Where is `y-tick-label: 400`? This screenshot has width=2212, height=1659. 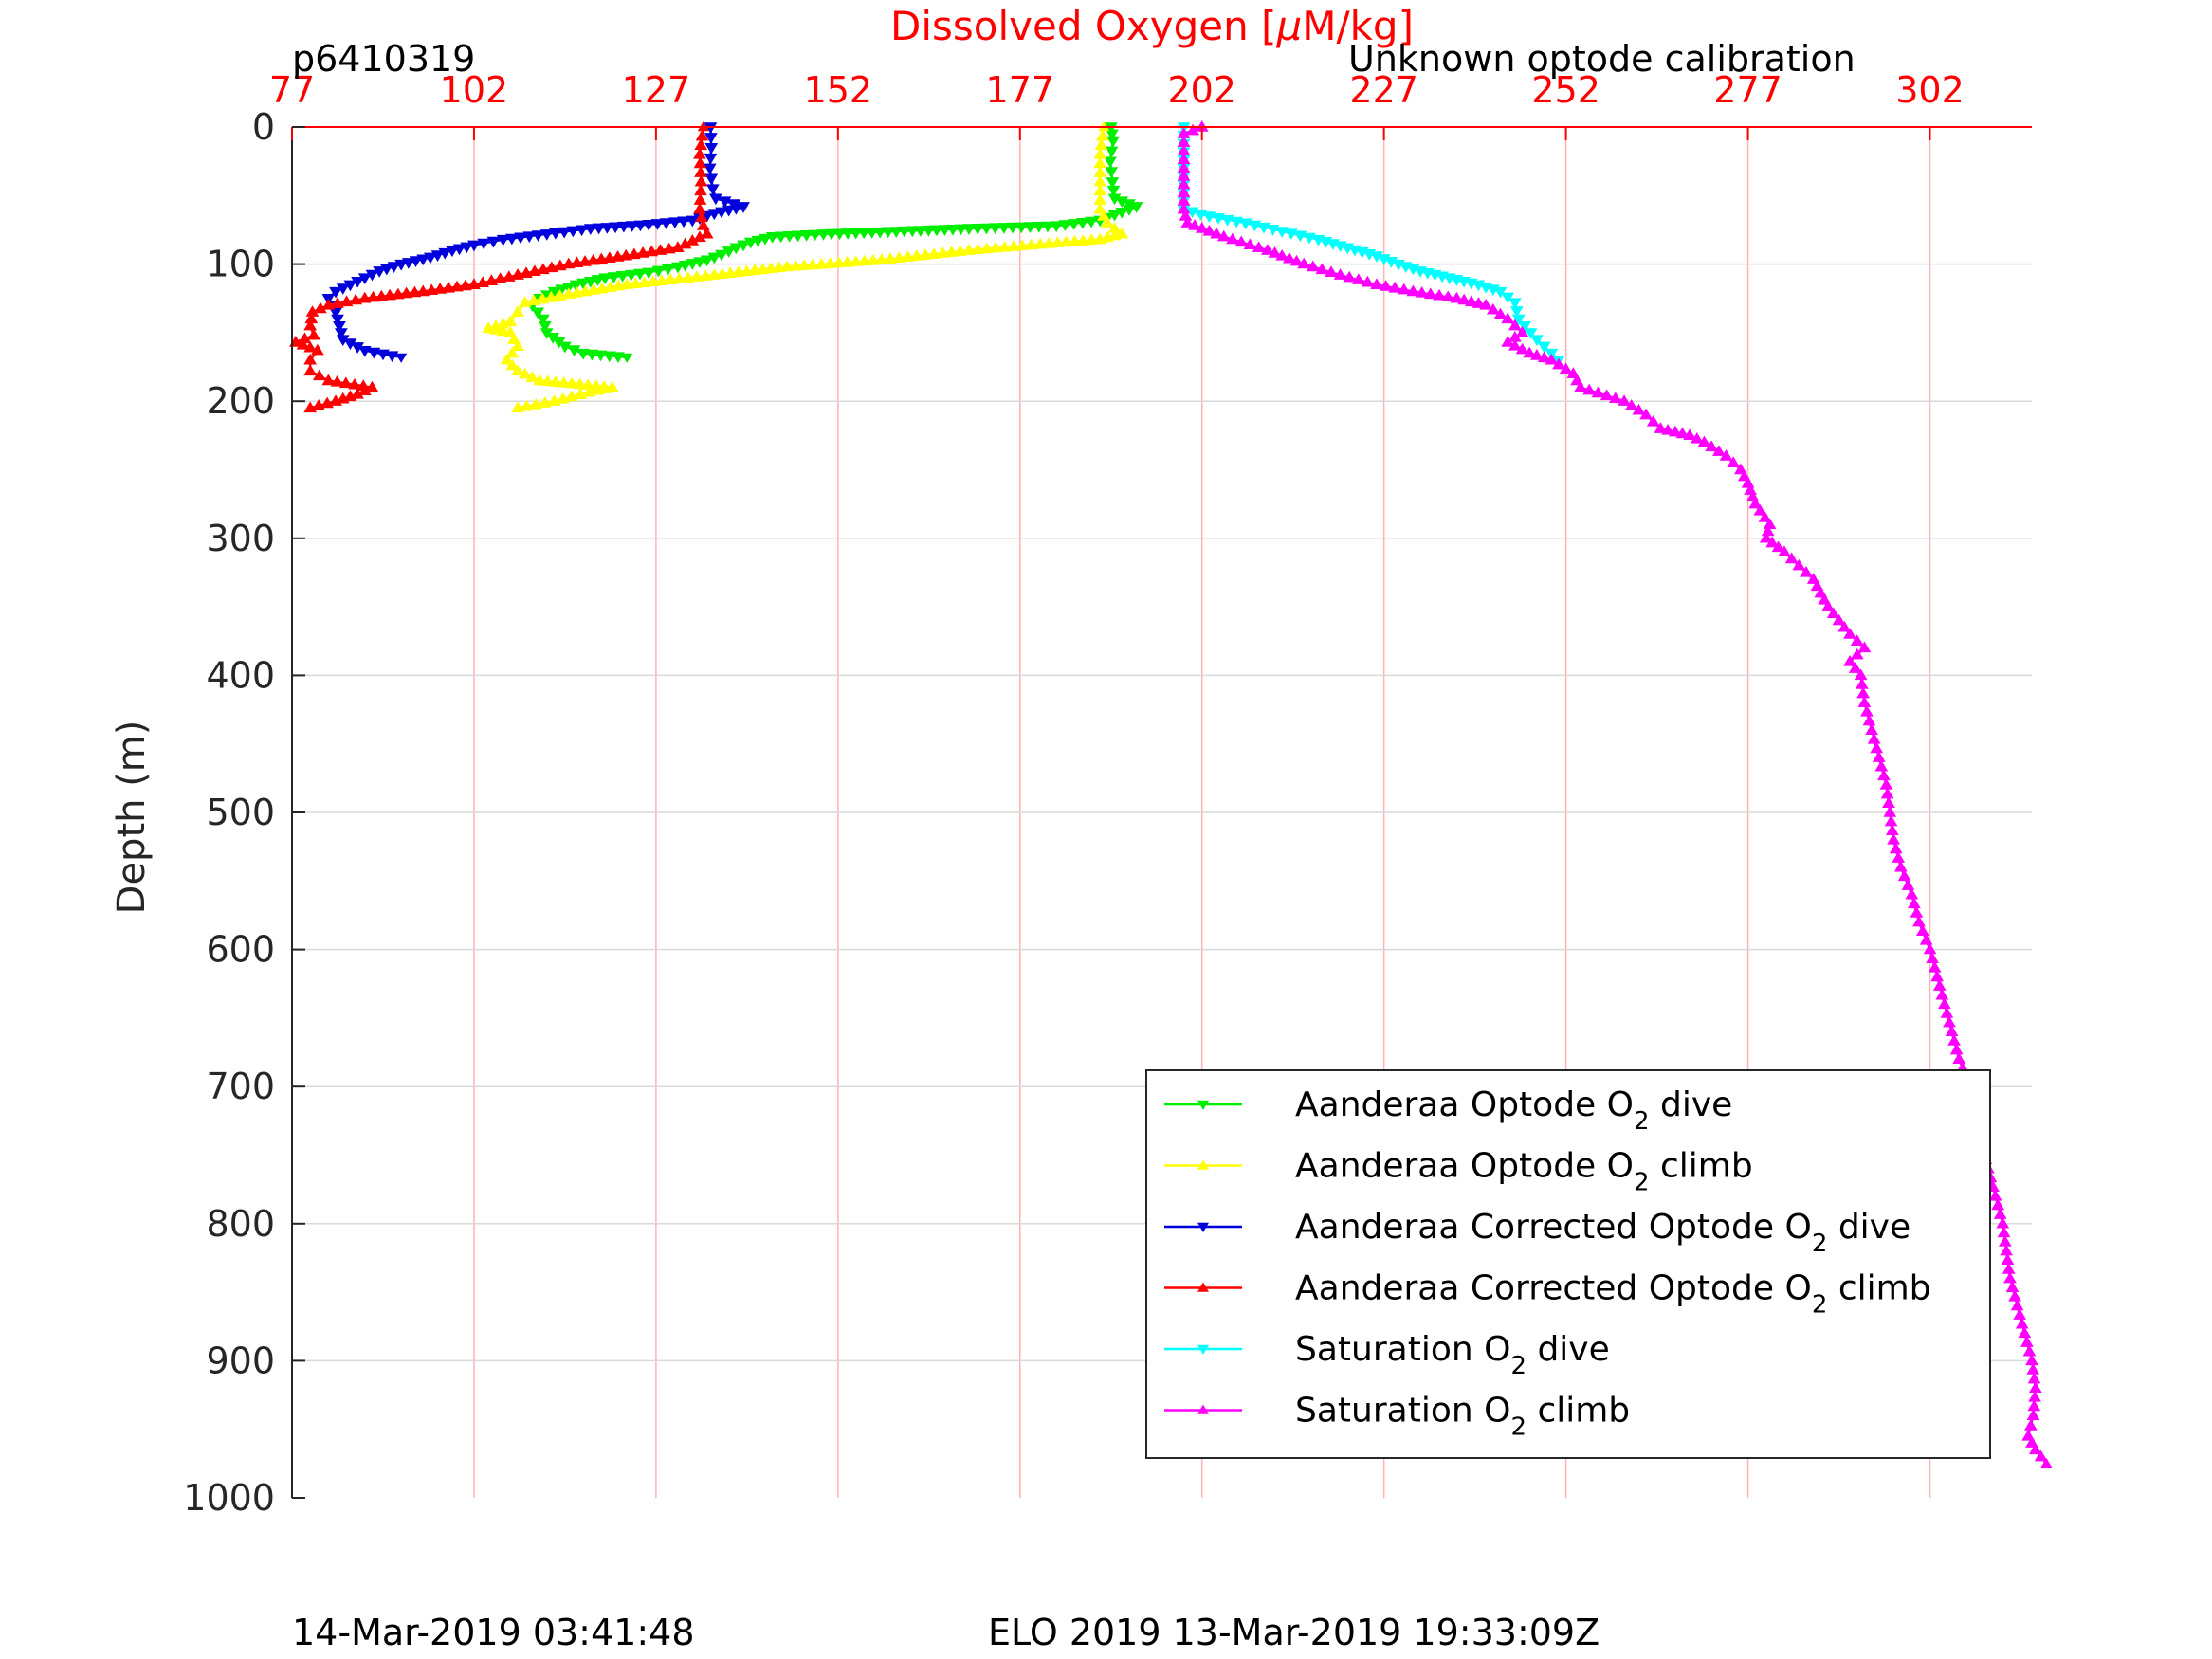
y-tick-label: 400 is located at coordinates (240, 675).